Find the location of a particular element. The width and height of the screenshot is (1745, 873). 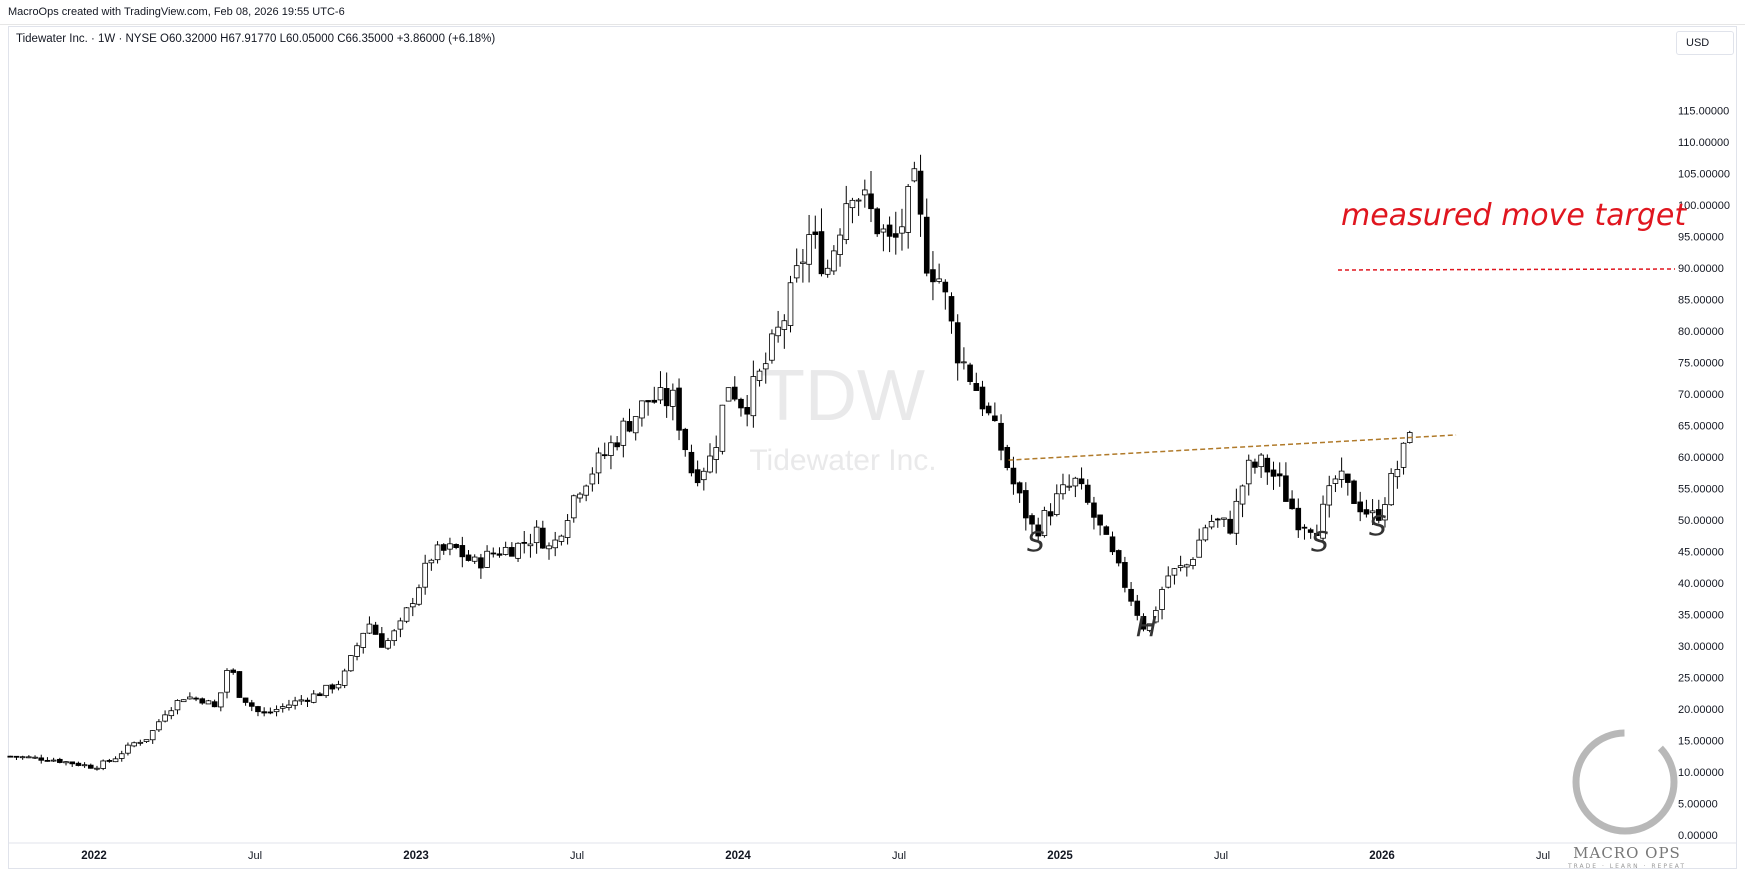

right-shoulder-label-2: S is located at coordinates (1378, 525).